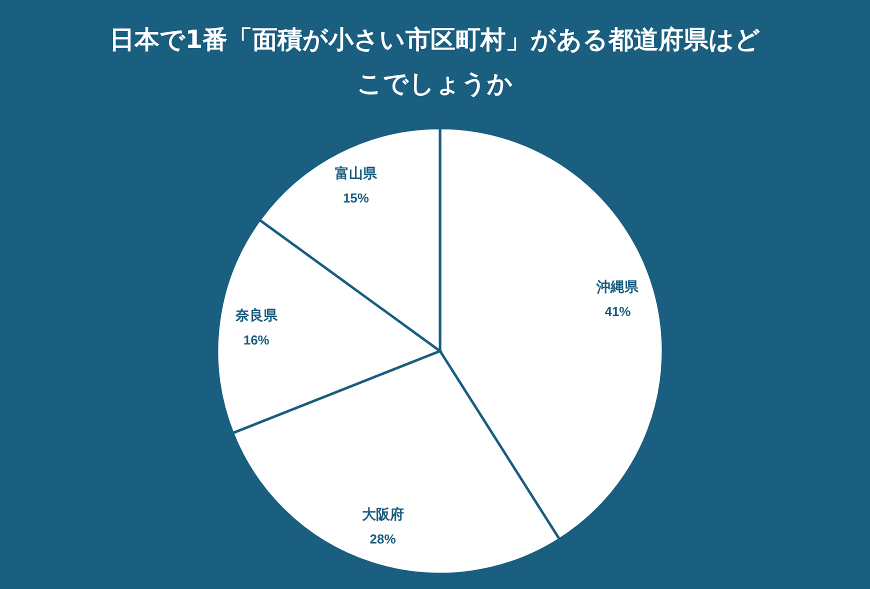 The width and height of the screenshot is (870, 589). What do you see at coordinates (618, 287) in the screenshot?
I see `slice-label: 沖縄県` at bounding box center [618, 287].